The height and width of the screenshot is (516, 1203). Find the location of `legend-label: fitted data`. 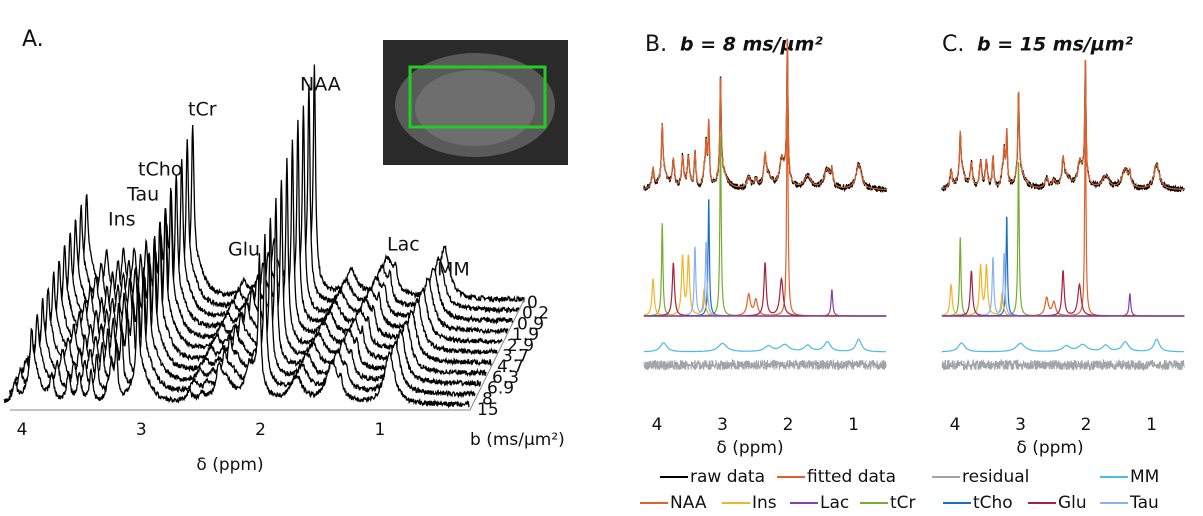

legend-label: fitted data is located at coordinates (851, 477).